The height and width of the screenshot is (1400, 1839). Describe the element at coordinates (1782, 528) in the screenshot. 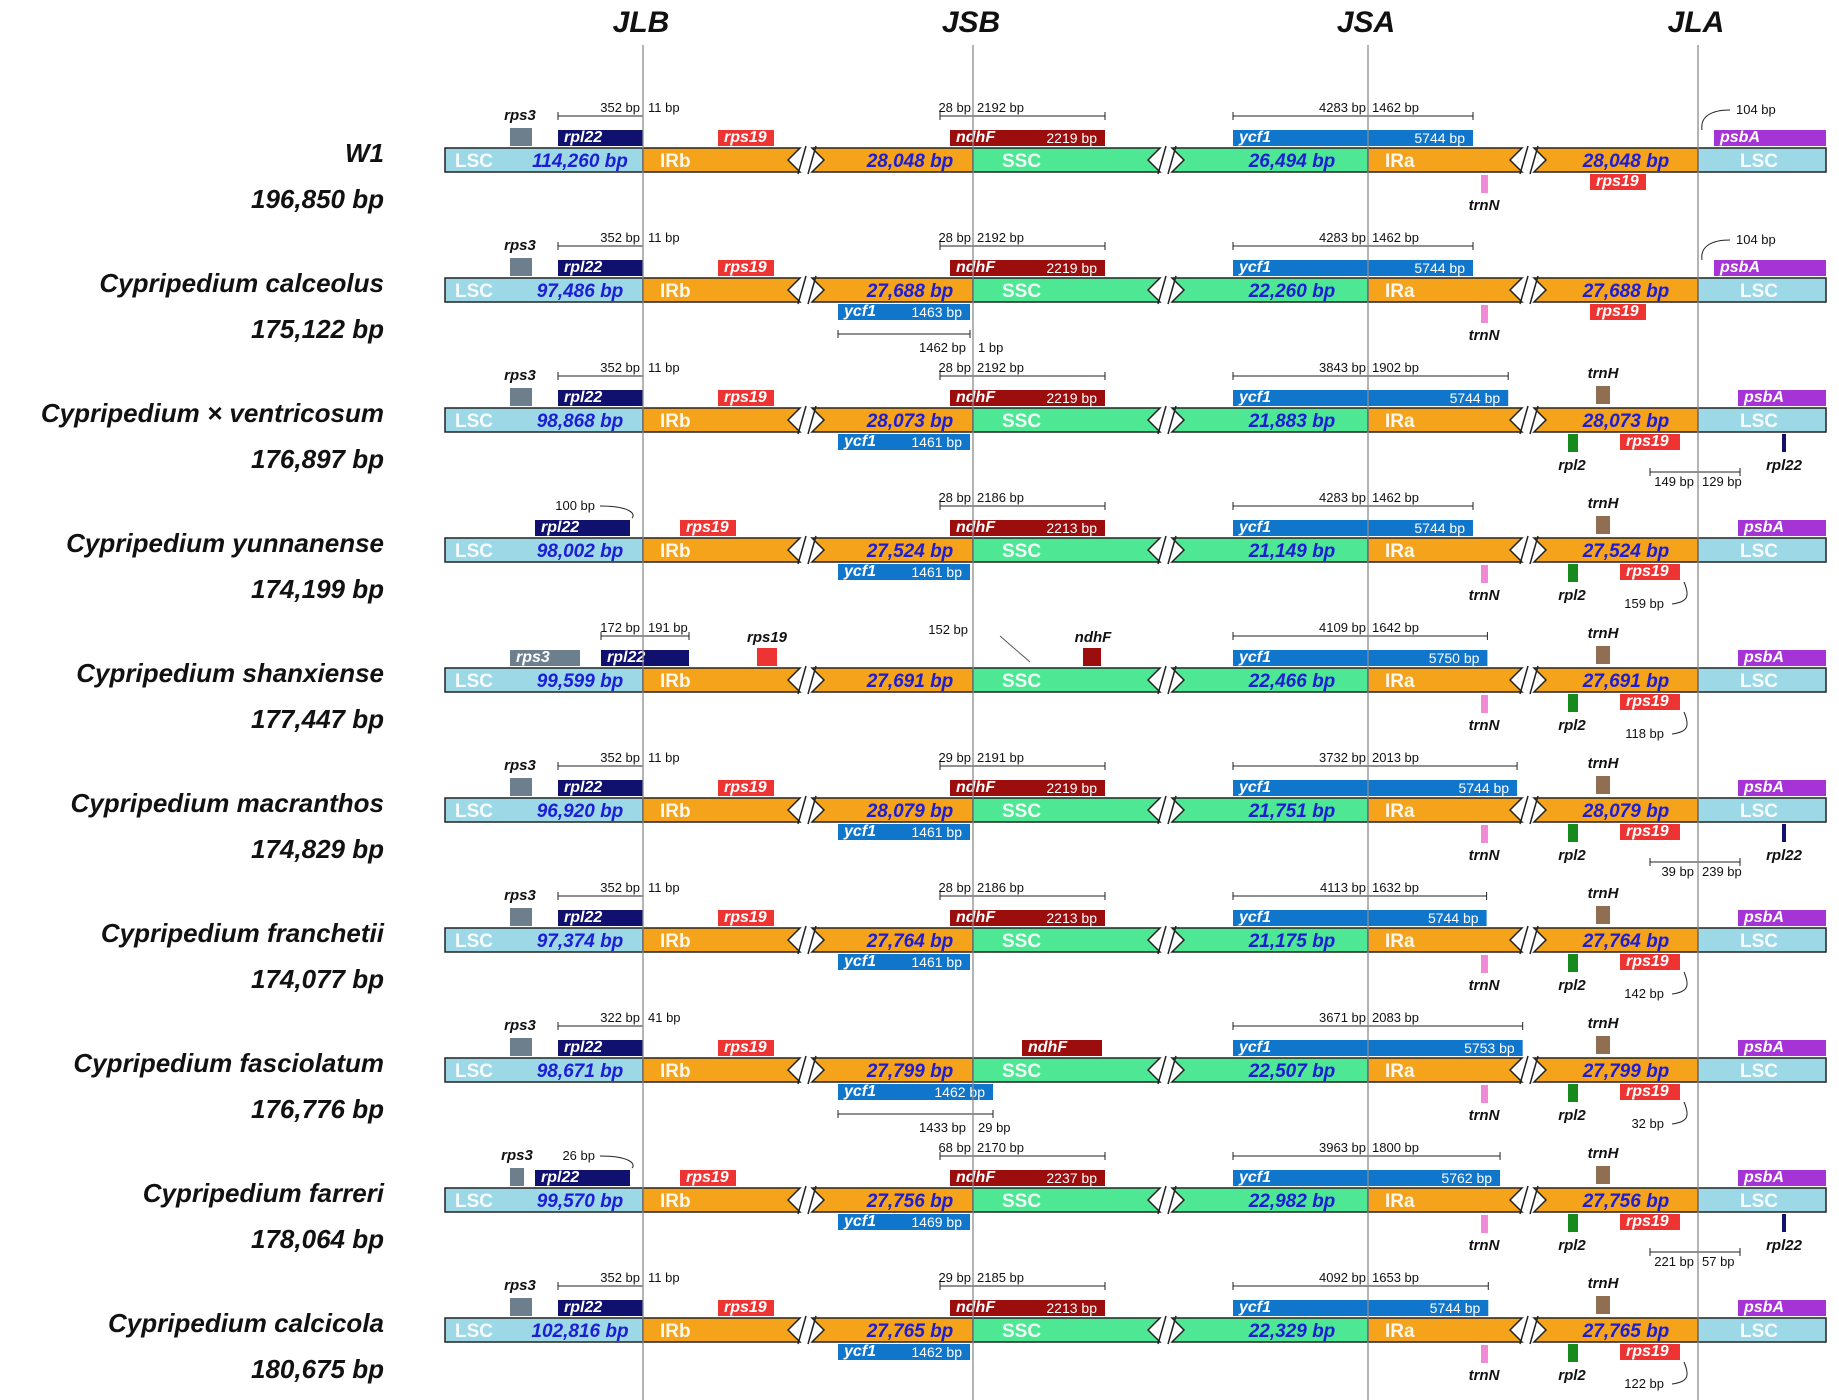

I see `psba-gene-box` at that location.